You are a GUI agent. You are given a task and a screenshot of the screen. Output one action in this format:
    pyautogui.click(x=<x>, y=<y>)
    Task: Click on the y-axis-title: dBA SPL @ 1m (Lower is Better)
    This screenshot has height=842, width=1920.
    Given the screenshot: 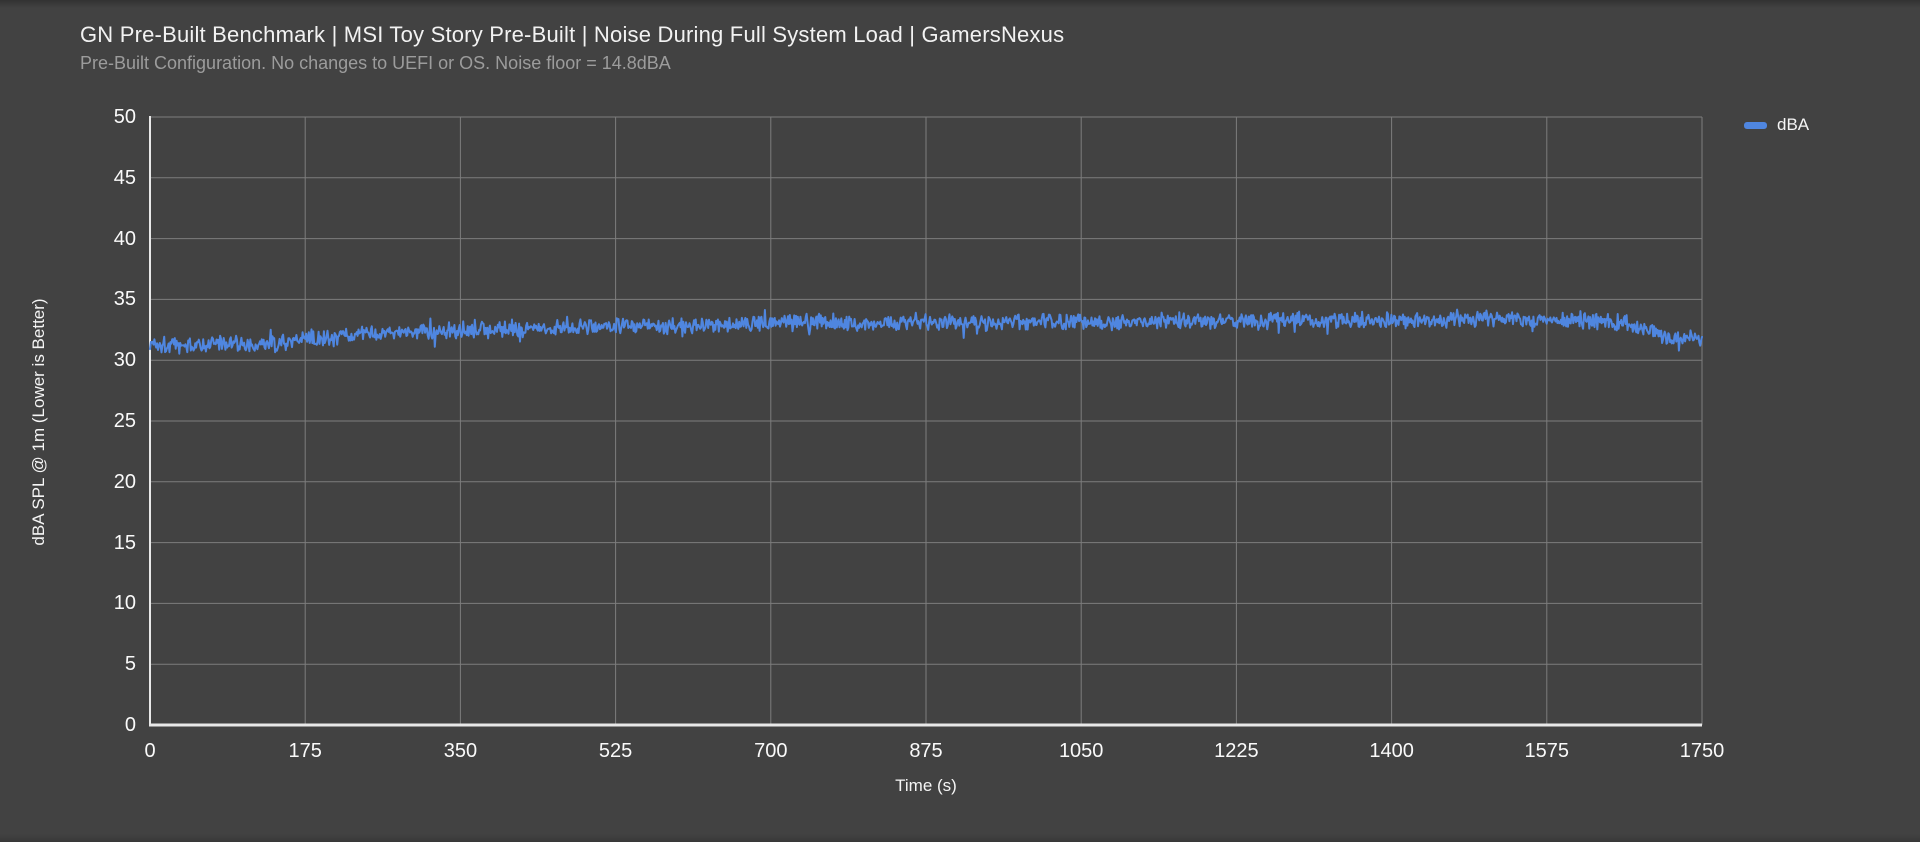 What is the action you would take?
    pyautogui.click(x=38, y=422)
    